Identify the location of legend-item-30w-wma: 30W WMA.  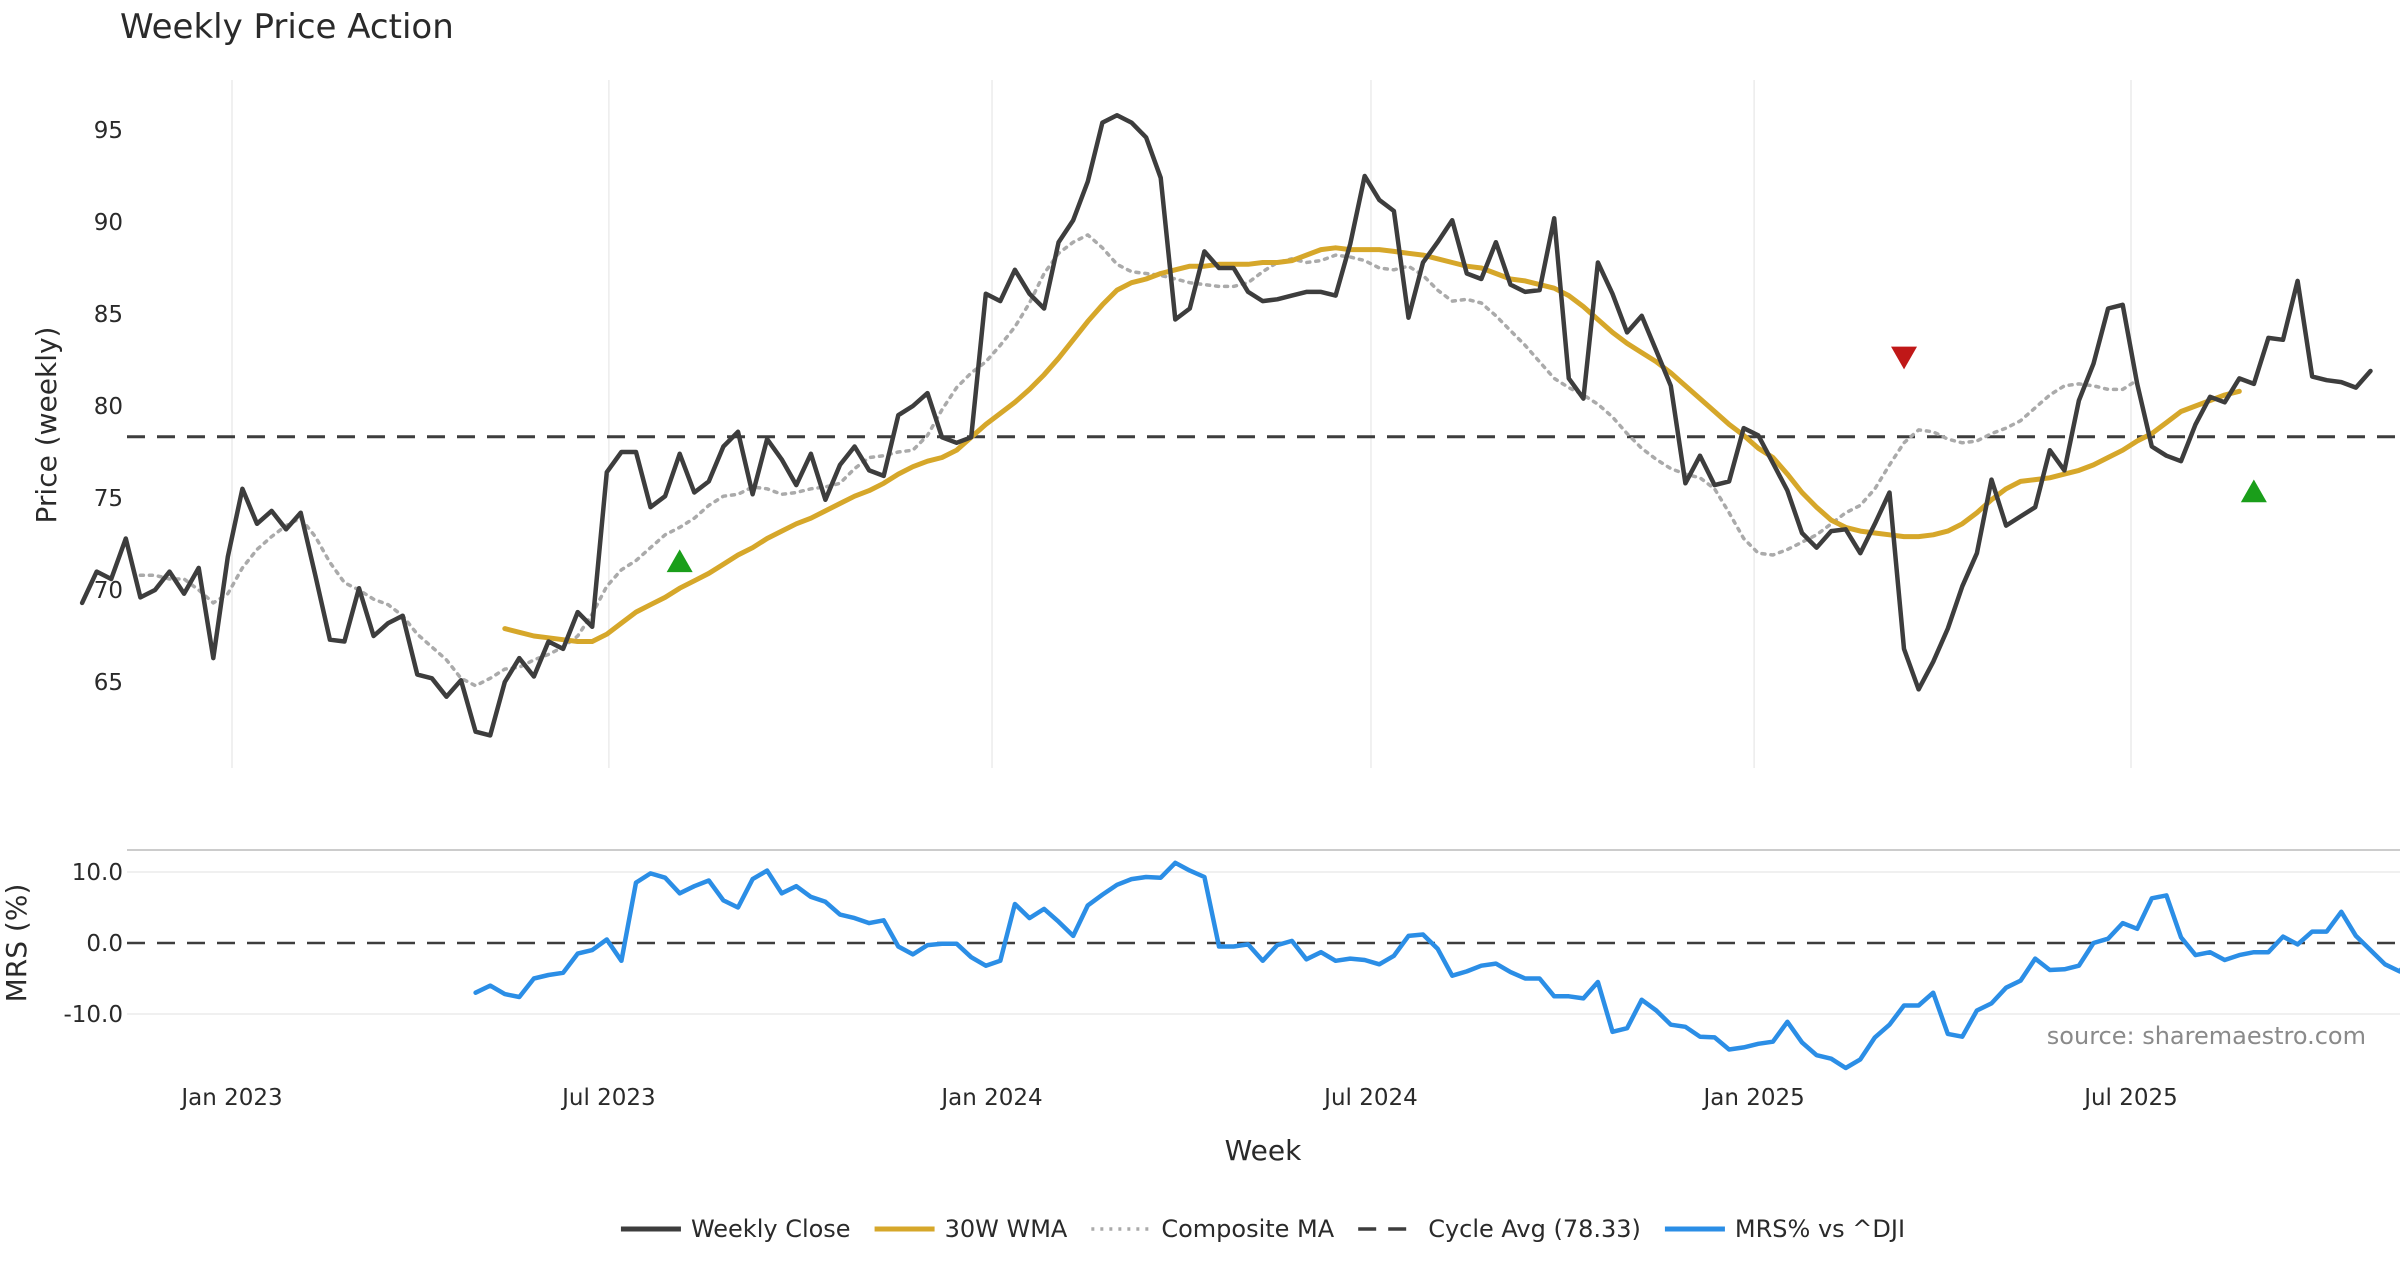
(971, 1229).